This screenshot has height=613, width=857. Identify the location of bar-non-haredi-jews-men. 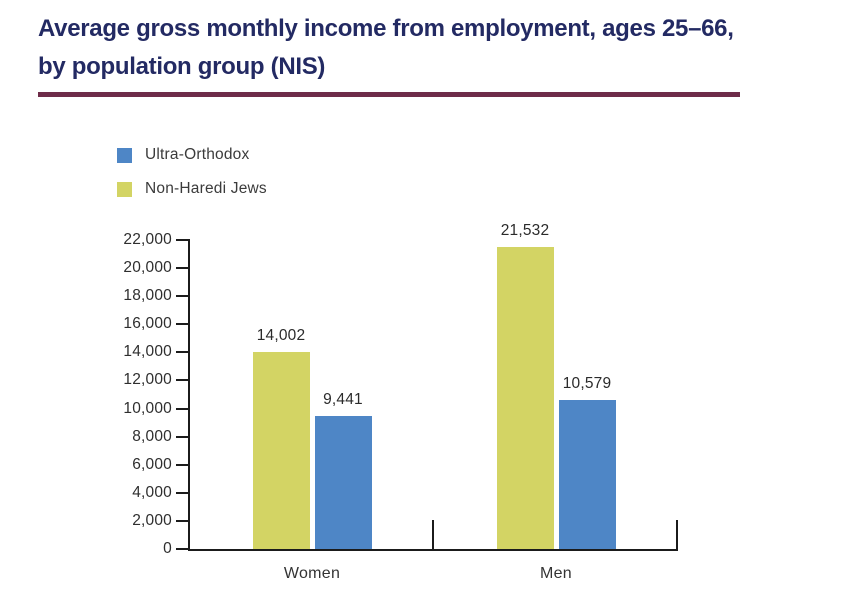
(525, 397).